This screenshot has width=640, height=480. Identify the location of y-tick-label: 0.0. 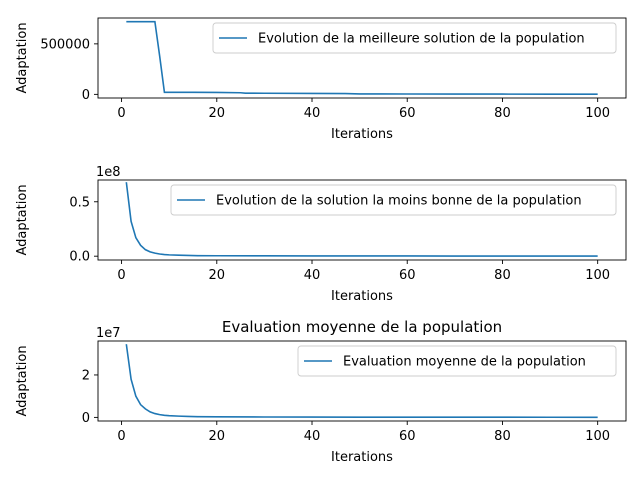
(79, 257).